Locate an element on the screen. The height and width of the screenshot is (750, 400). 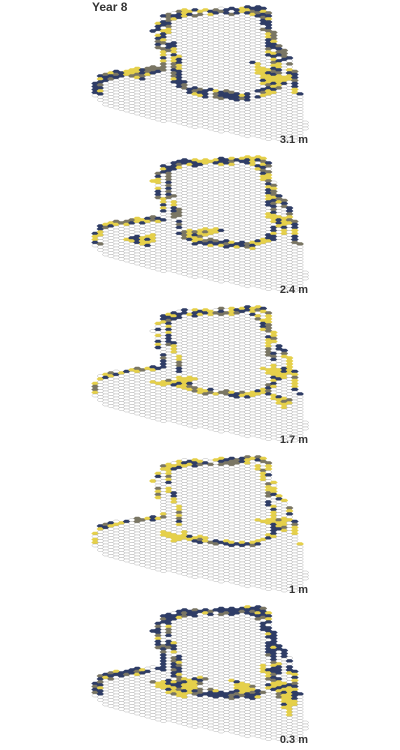
depth-label-2: 2.4 m is located at coordinates (293, 290).